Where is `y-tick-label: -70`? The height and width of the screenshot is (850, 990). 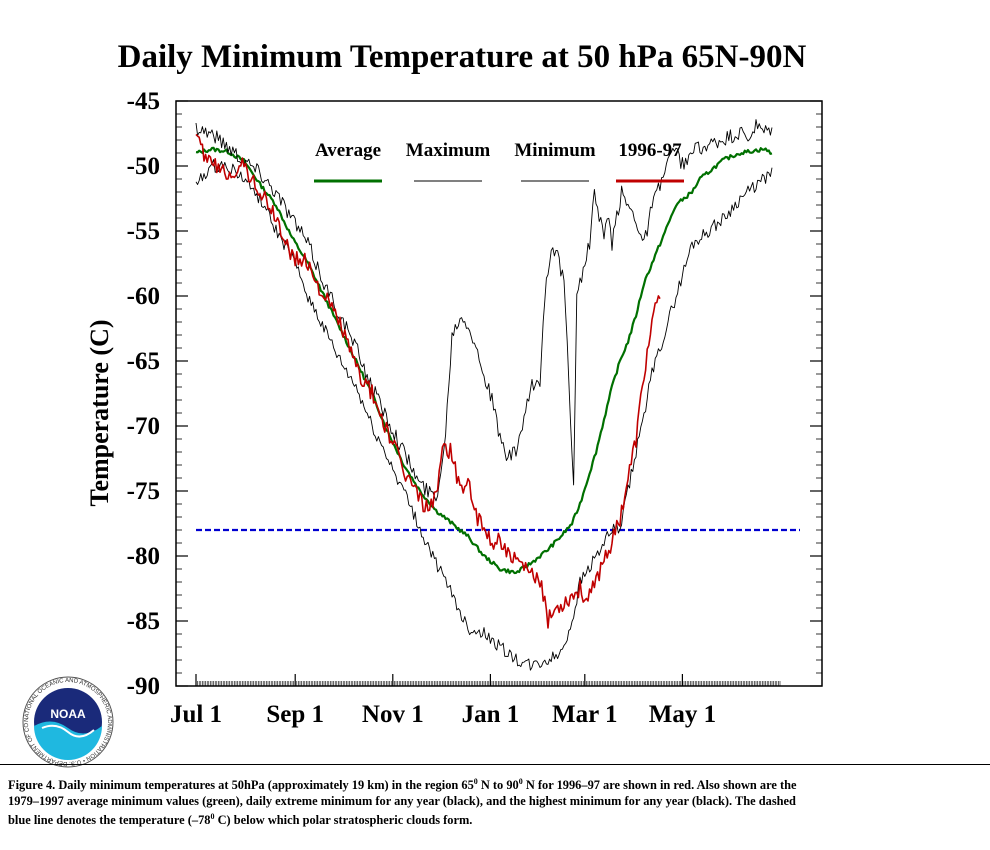
y-tick-label: -70 is located at coordinates (143, 426).